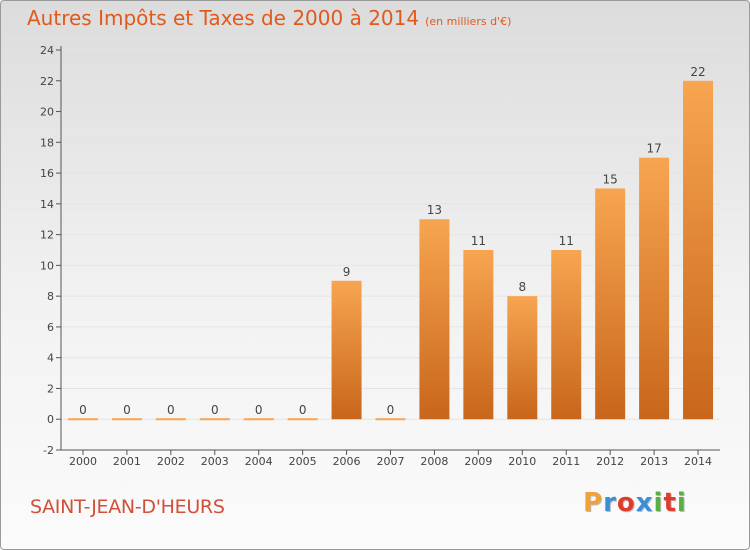 The height and width of the screenshot is (550, 750). What do you see at coordinates (653, 149) in the screenshot?
I see `data-label: 17` at bounding box center [653, 149].